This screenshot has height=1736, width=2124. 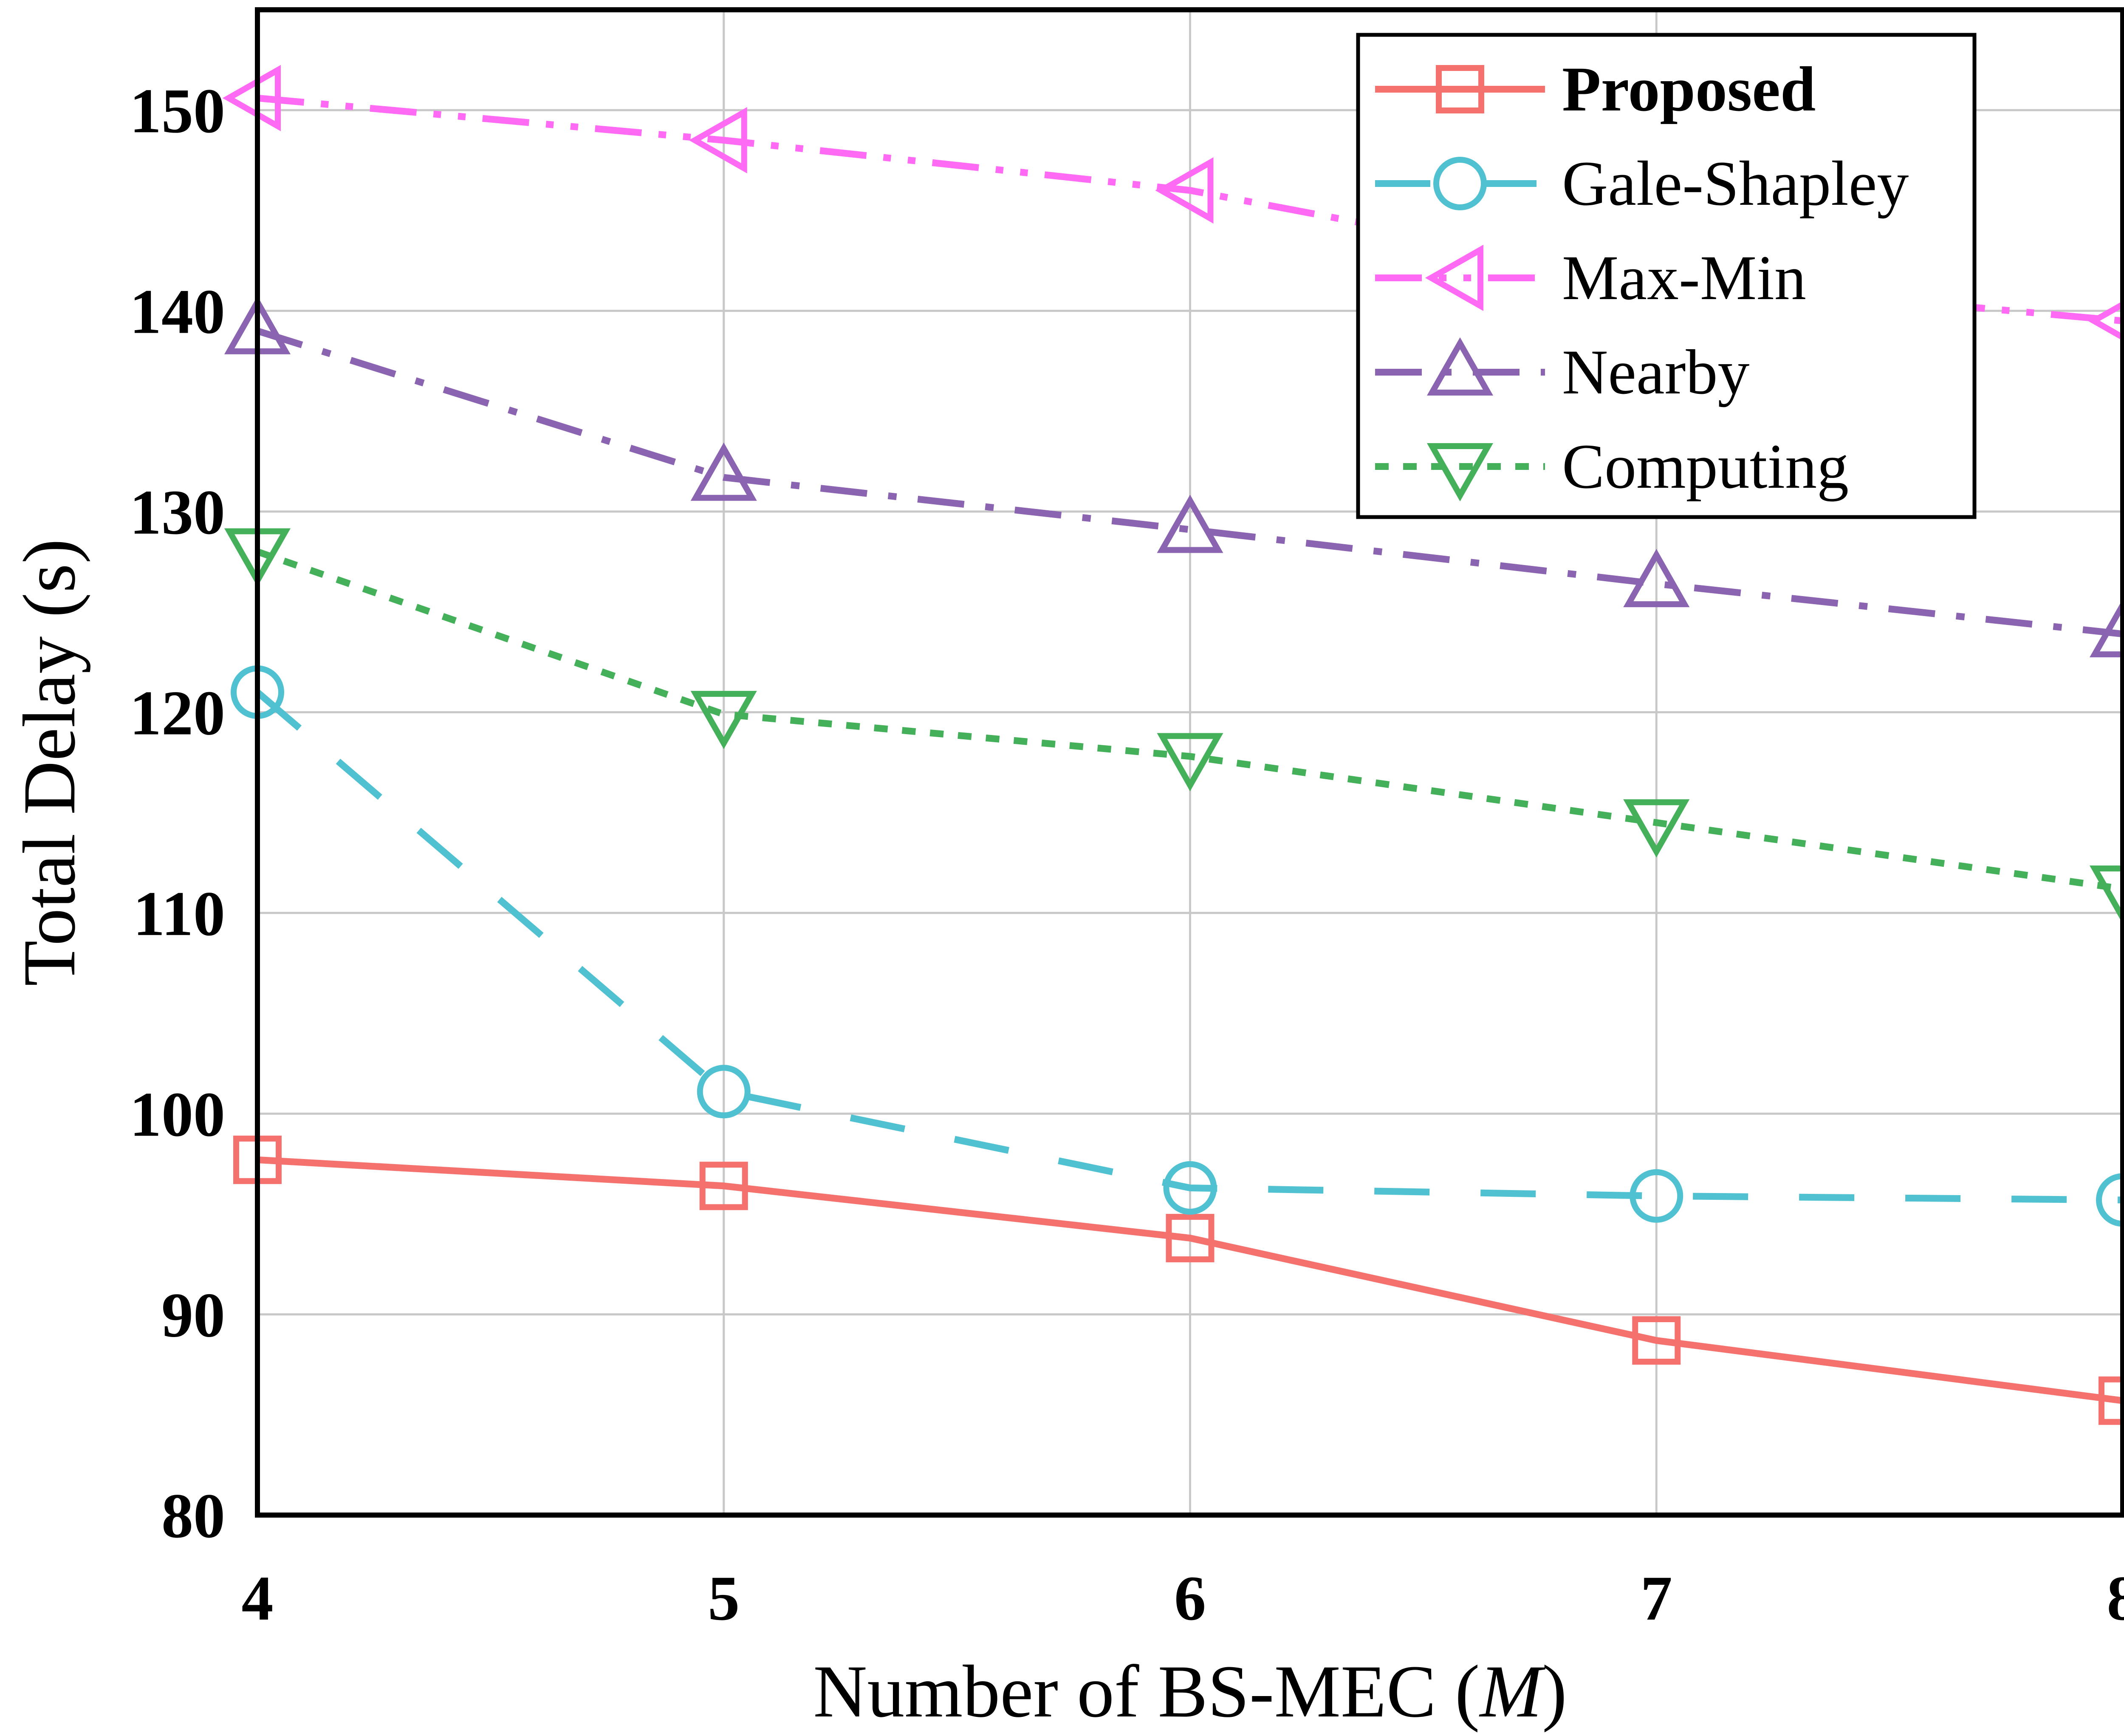 I want to click on data-point-computing, so click(x=2110, y=893).